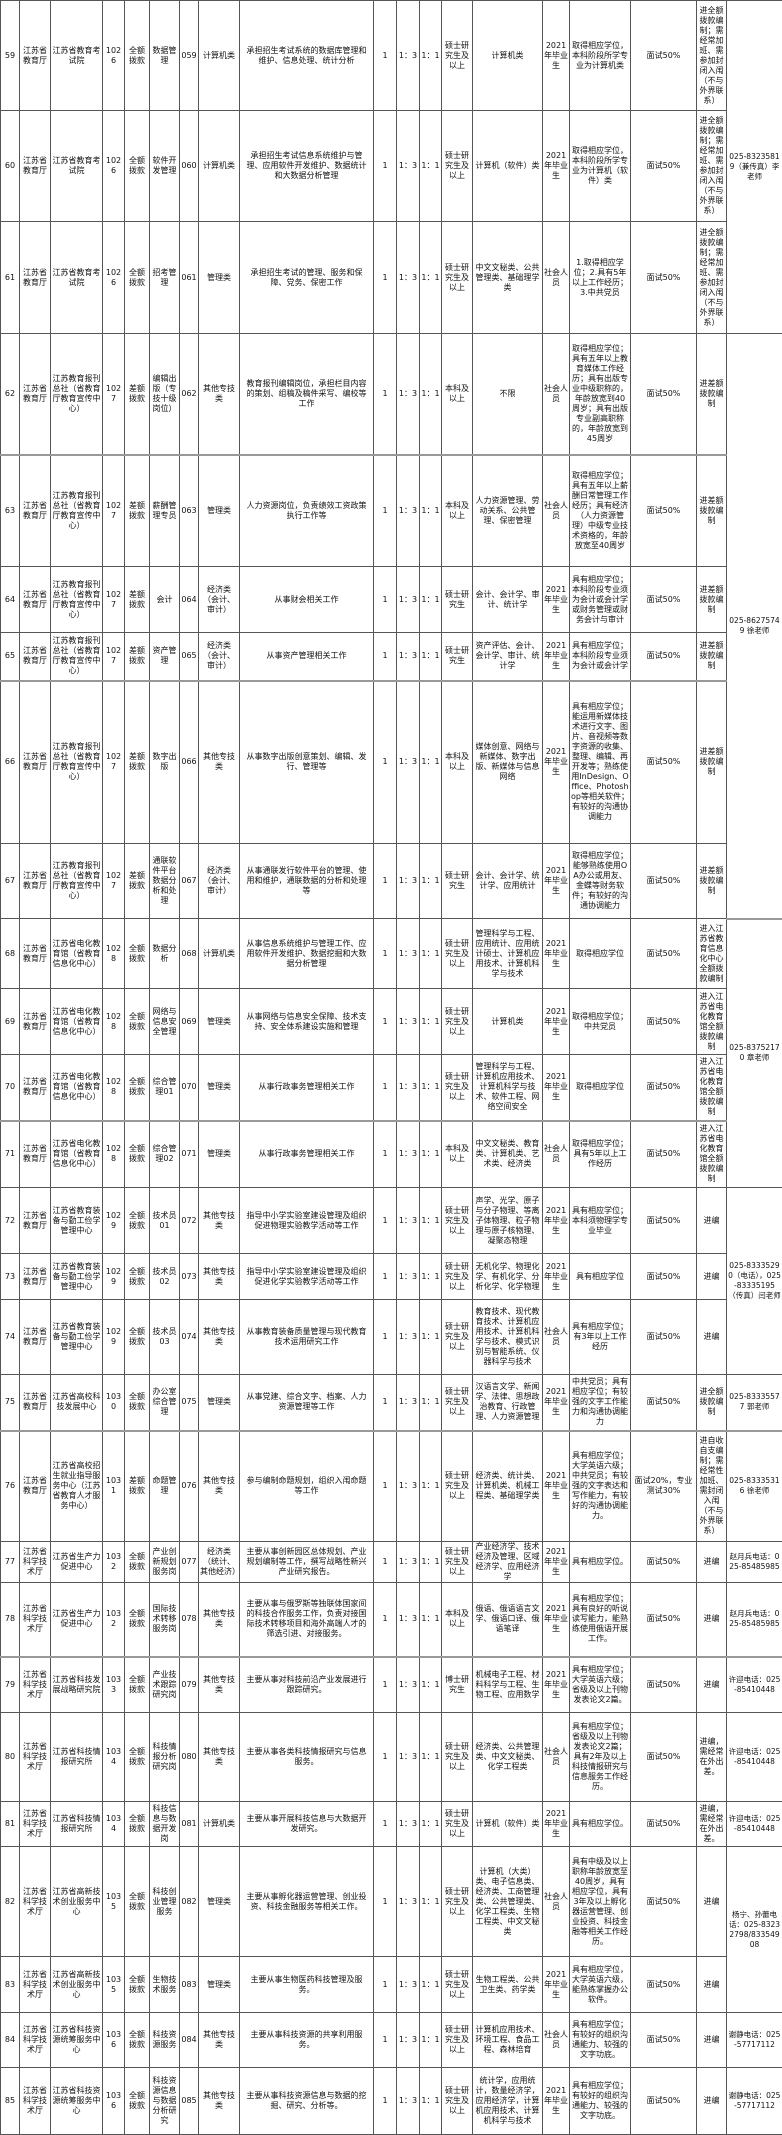 The height and width of the screenshot is (2135, 782). I want to click on position-description-cell: 主要从事开展科技信息与大数据开发研究。, so click(307, 1824).